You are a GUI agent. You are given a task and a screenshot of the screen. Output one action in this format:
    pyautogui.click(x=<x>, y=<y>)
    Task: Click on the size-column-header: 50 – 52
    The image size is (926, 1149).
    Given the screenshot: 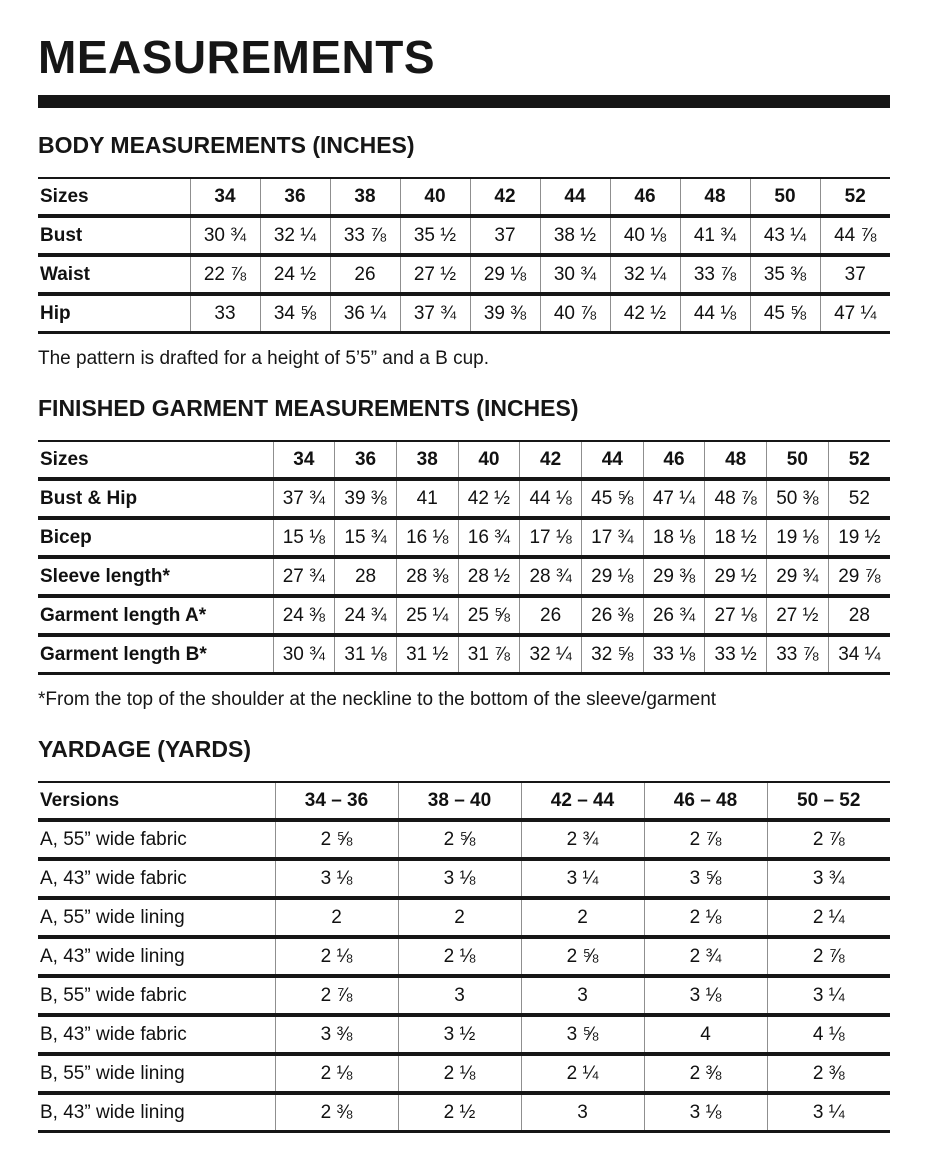 What is the action you would take?
    pyautogui.click(x=828, y=802)
    